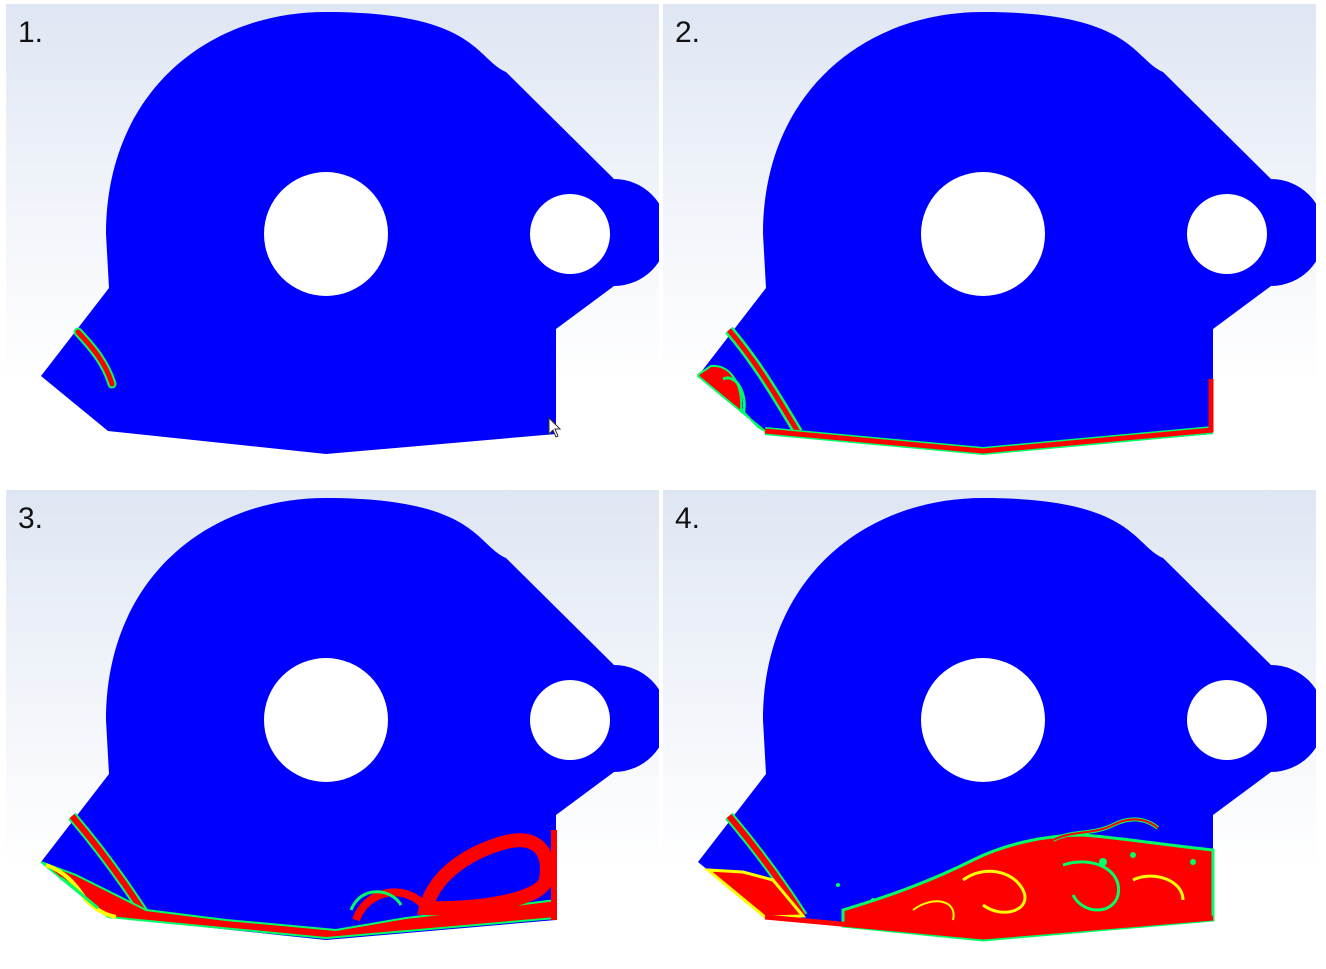  I want to click on fluid-bottom-film-core, so click(989, 440).